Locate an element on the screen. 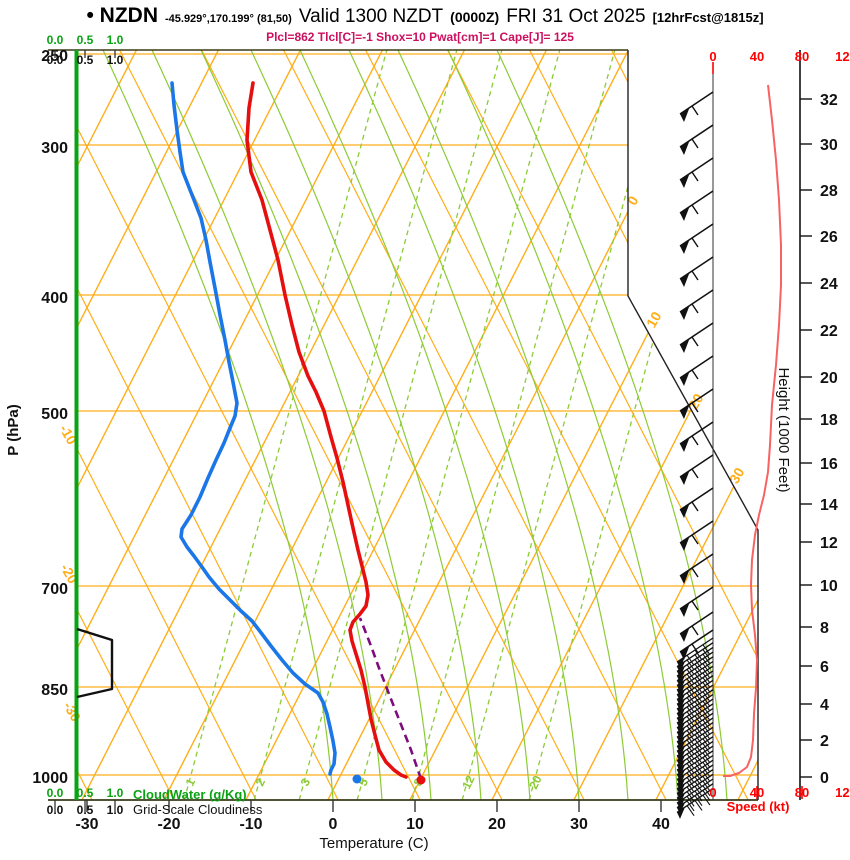 This screenshot has height=860, width=850. cloudiness-scale-title: Grid-Scale Cloudiness is located at coordinates (198, 809).